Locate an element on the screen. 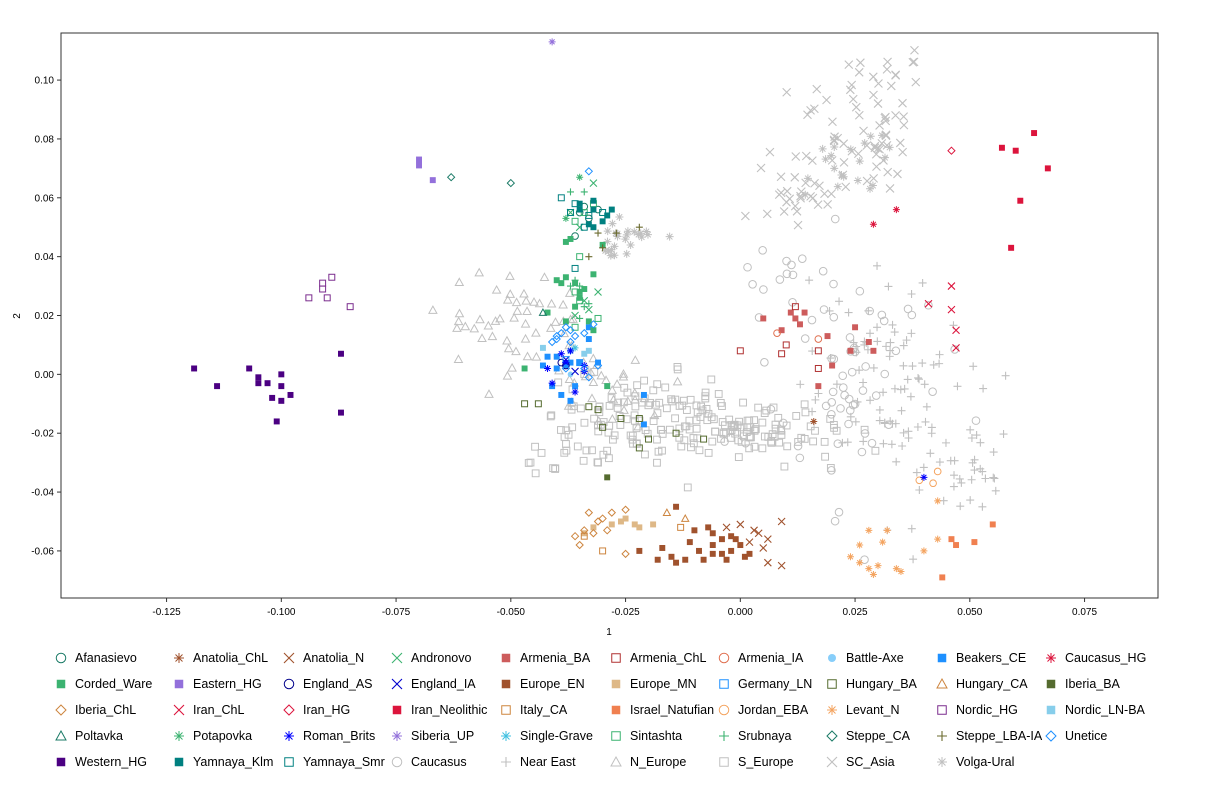 This screenshot has height=803, width=1218. point-corded-ware is located at coordinates (561, 283).